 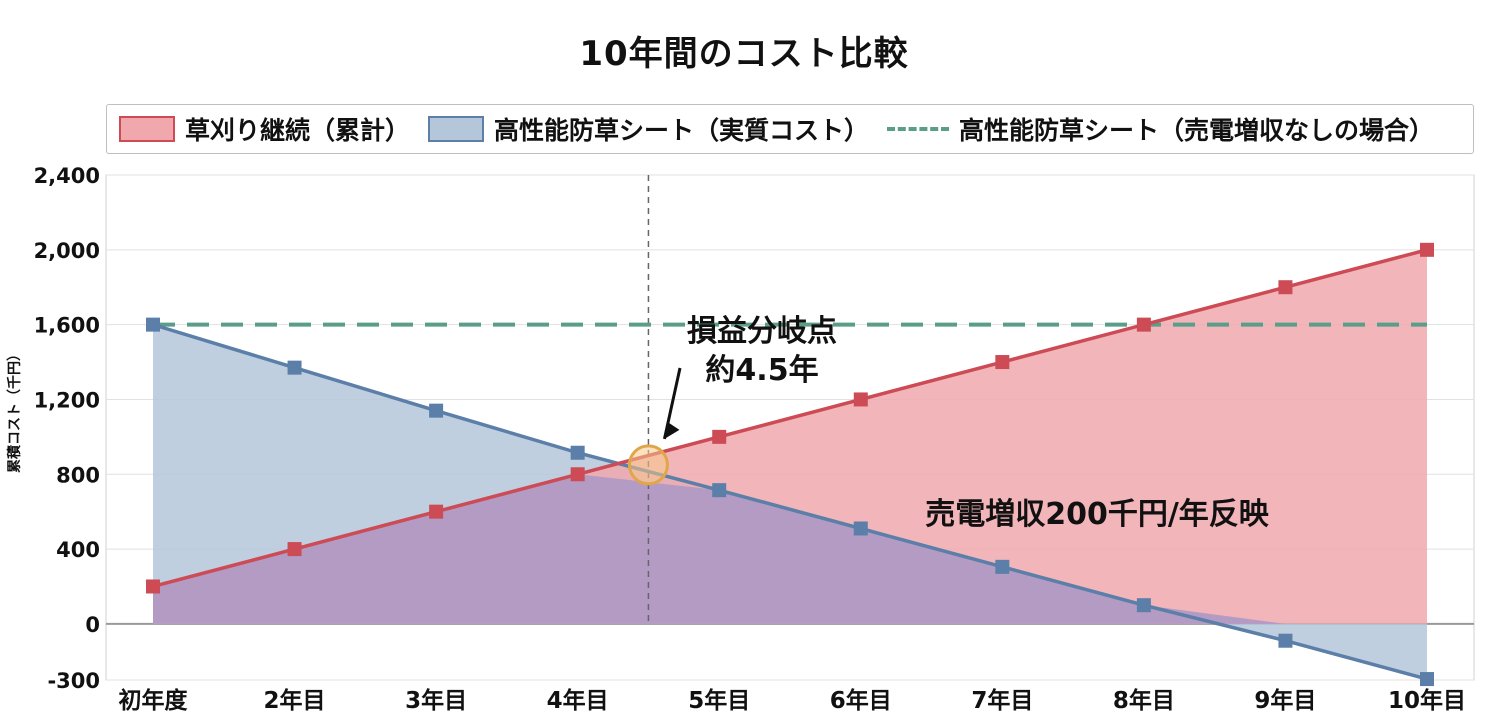 I want to click on chart-title: 10年間のコスト比較, so click(x=744, y=54).